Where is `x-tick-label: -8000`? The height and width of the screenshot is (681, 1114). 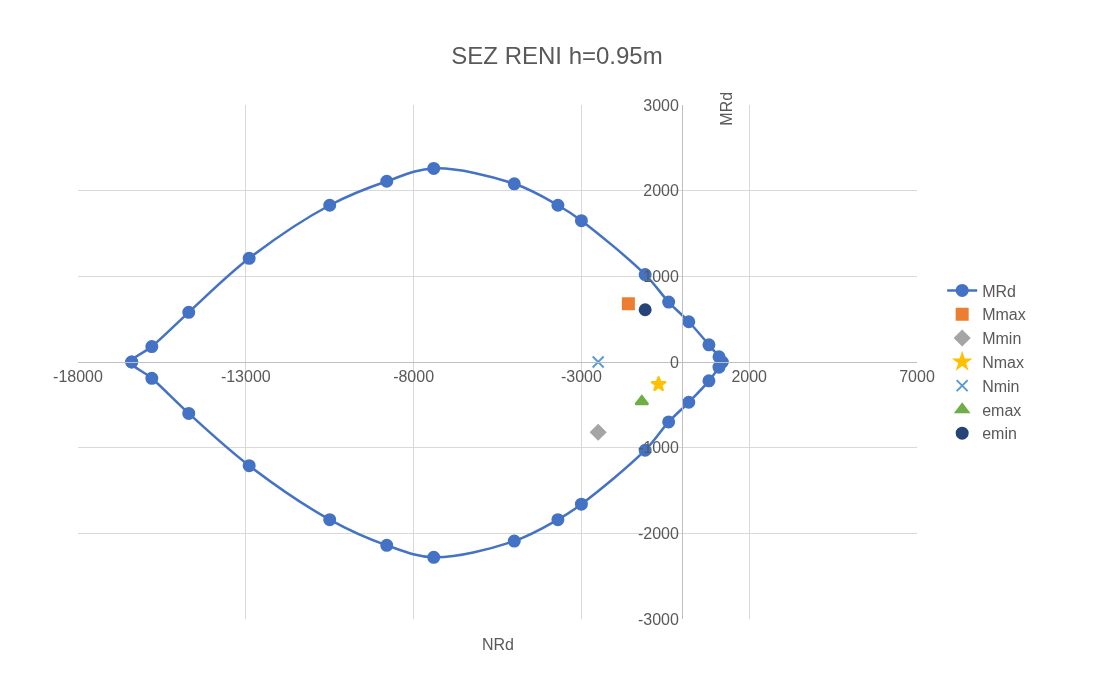 x-tick-label: -8000 is located at coordinates (414, 377).